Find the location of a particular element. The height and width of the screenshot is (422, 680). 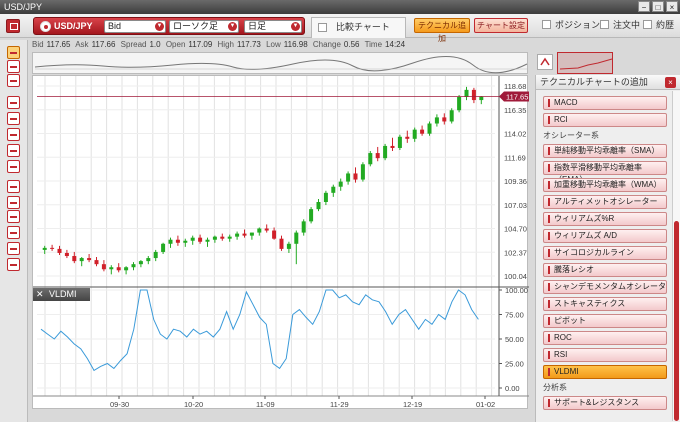

close-indicator-icon: ✕ is located at coordinates (40, 294).